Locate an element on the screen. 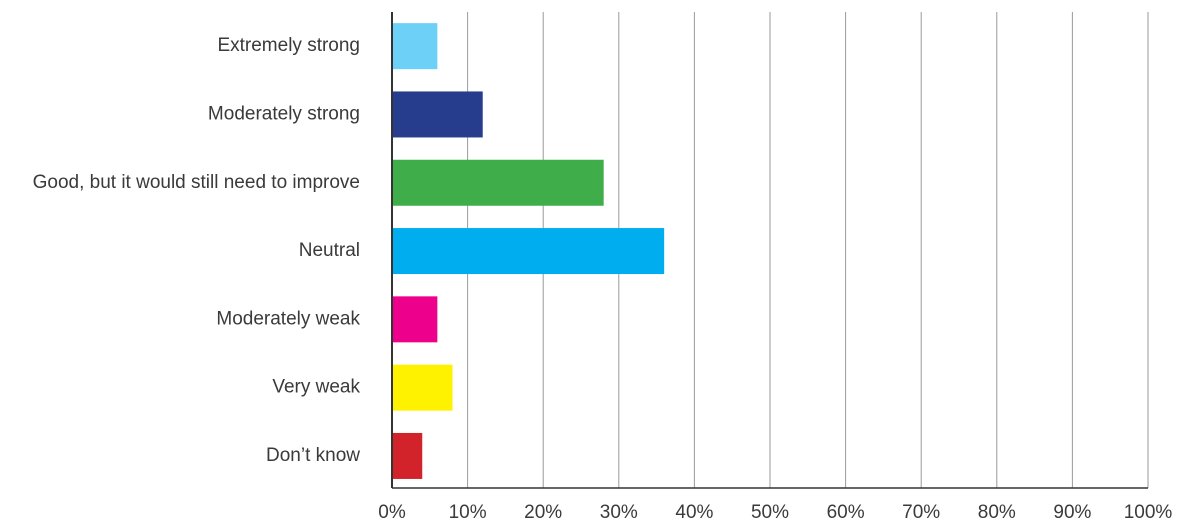  x-tick-label-70: 70% is located at coordinates (921, 512).